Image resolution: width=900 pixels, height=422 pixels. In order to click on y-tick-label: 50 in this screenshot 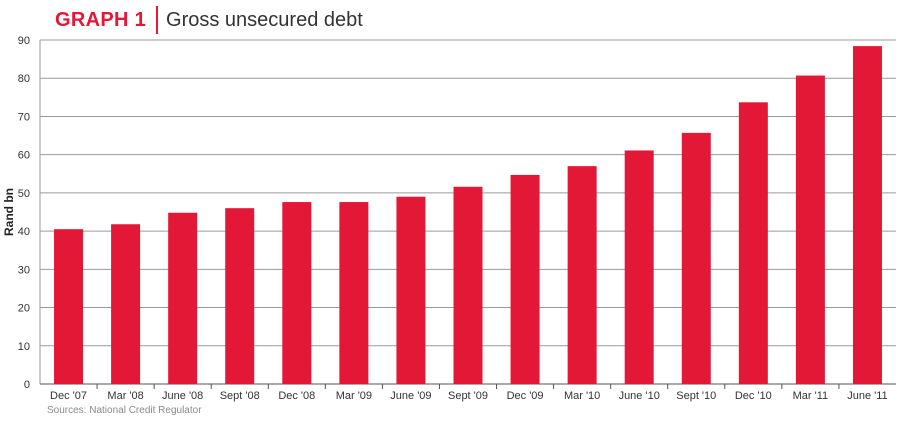, I will do `click(24, 194)`.